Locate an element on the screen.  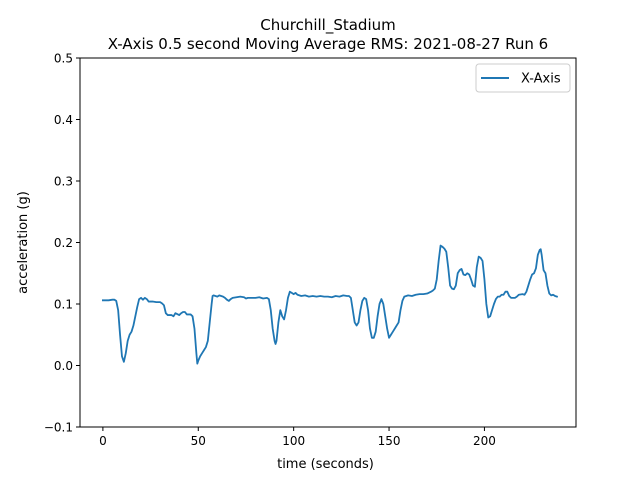
y-tick-label: 0.1 is located at coordinates (63, 305).